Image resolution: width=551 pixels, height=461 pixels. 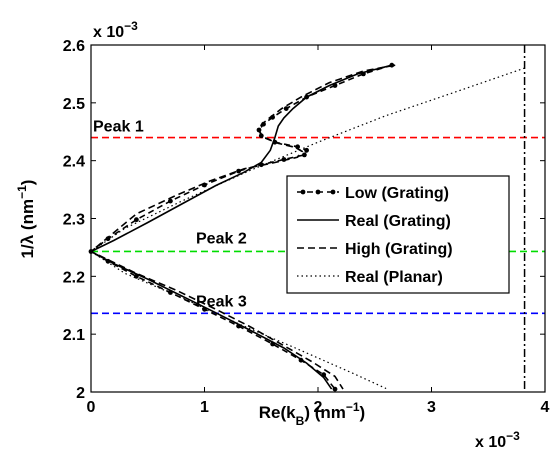 What do you see at coordinates (221, 238) in the screenshot?
I see `peak-label-2: Peak 2` at bounding box center [221, 238].